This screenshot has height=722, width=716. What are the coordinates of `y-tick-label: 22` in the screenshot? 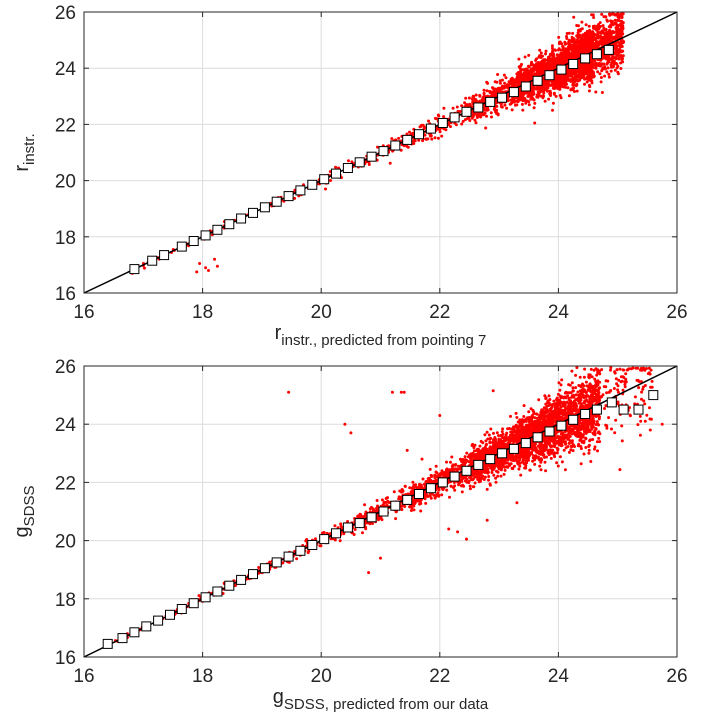 It's located at (65, 125).